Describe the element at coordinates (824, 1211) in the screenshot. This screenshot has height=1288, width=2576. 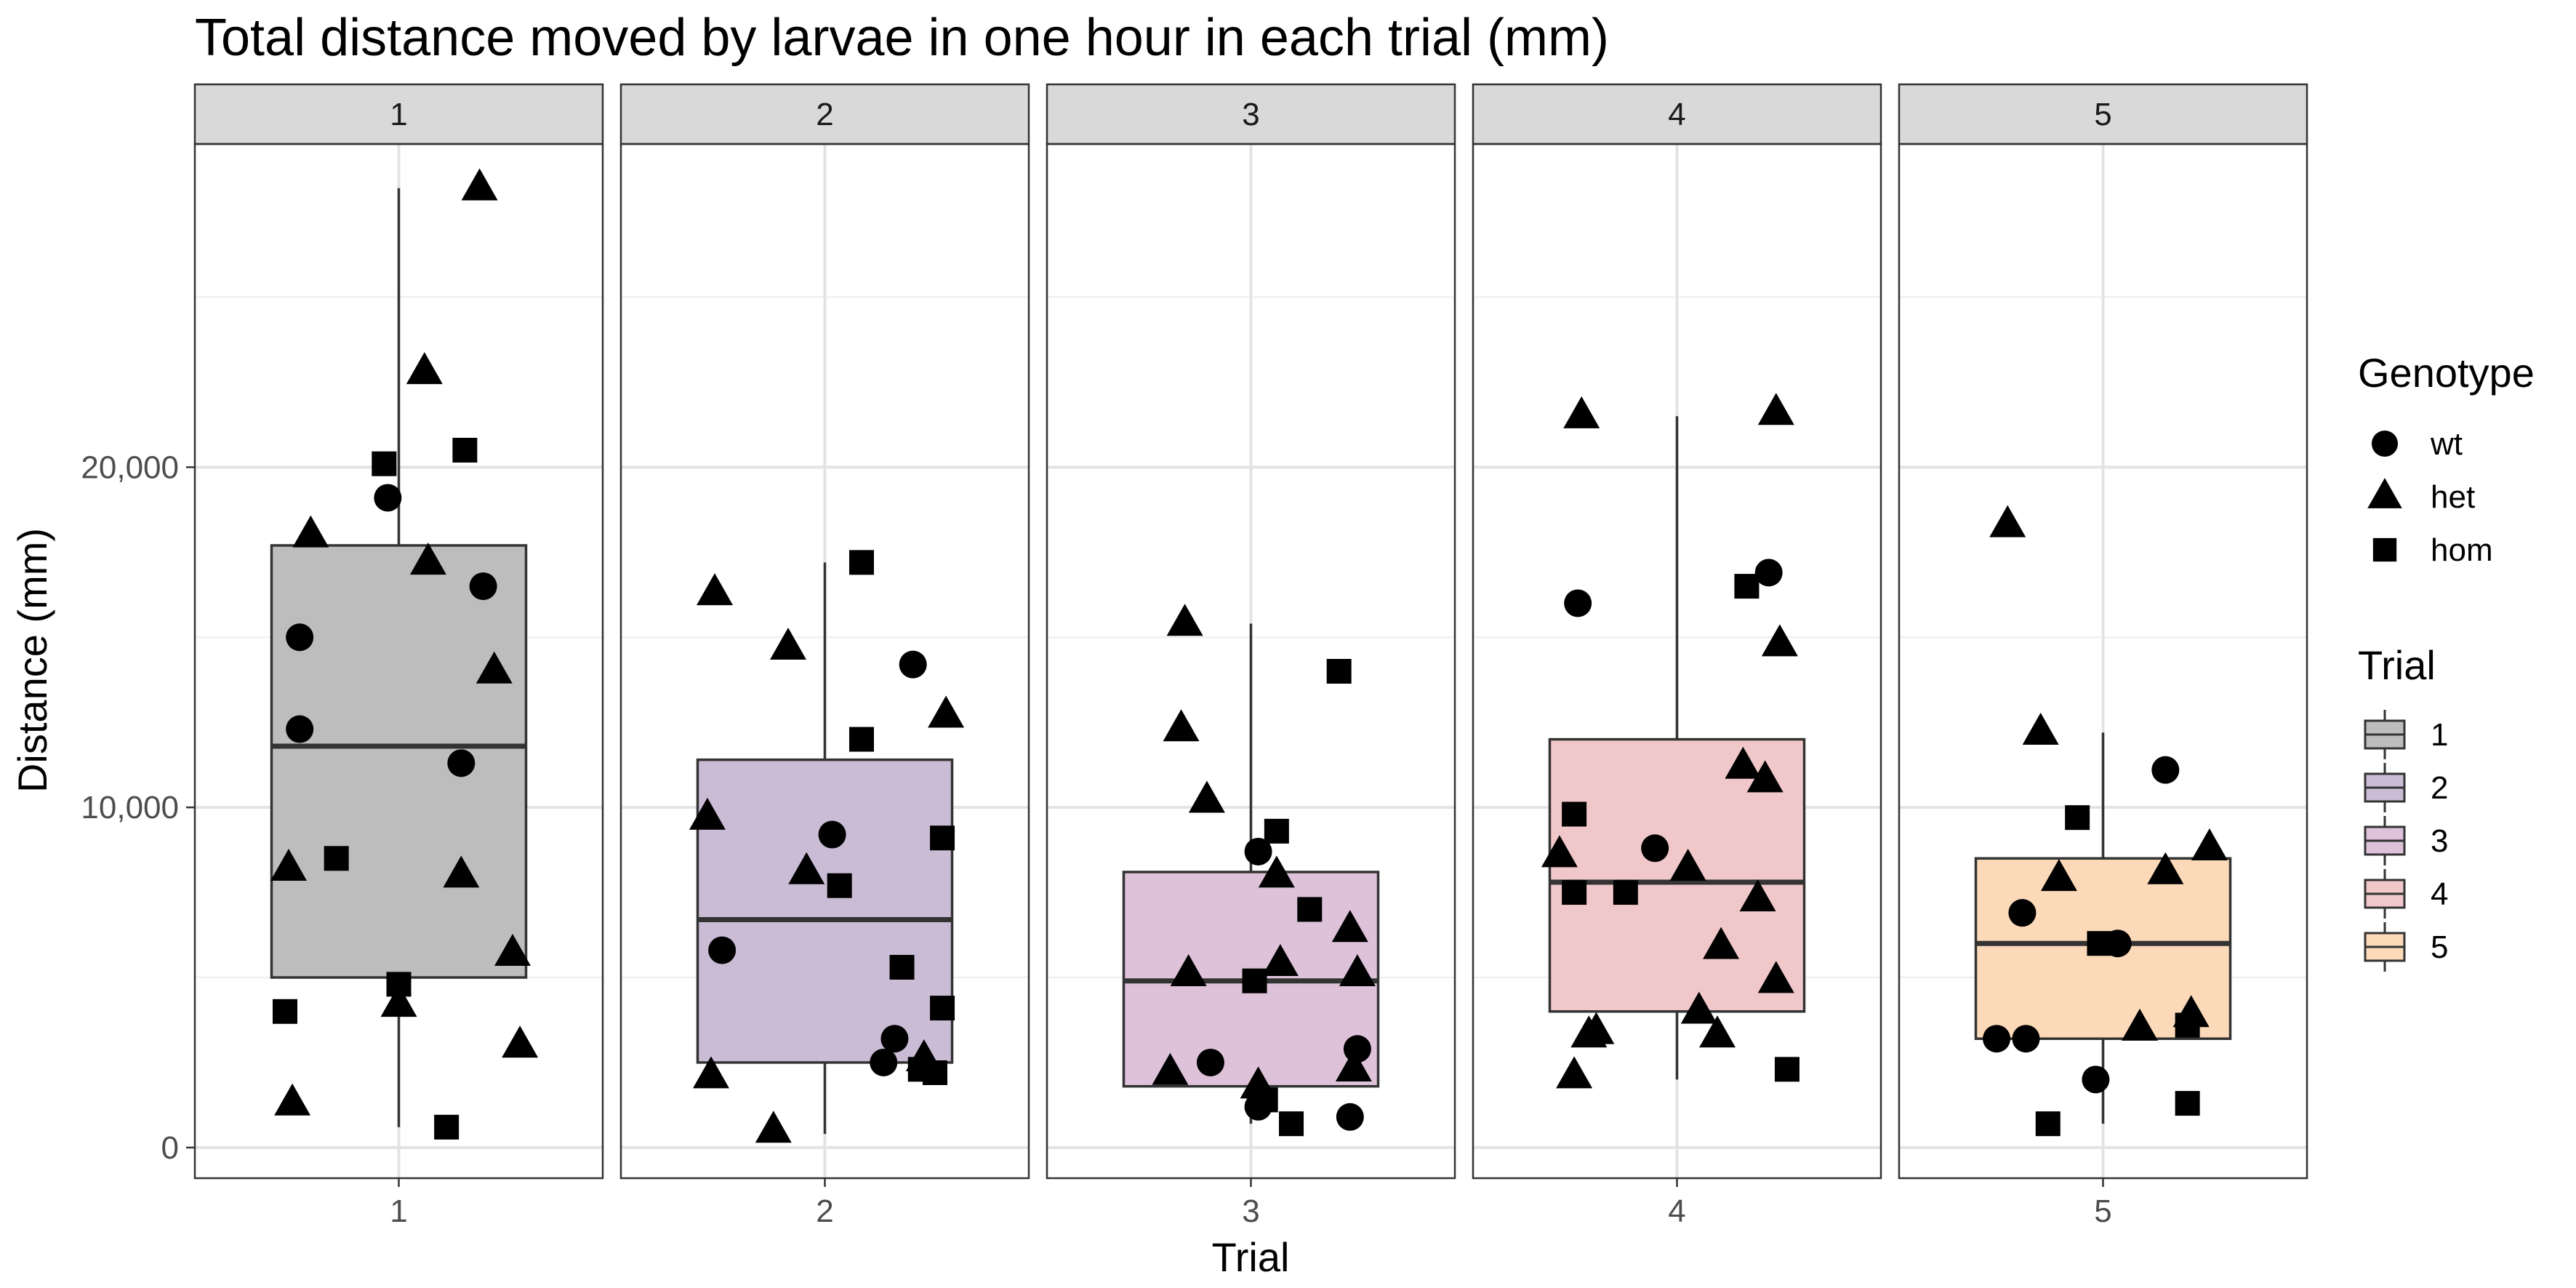
I see `x-tick-label: 2` at that location.